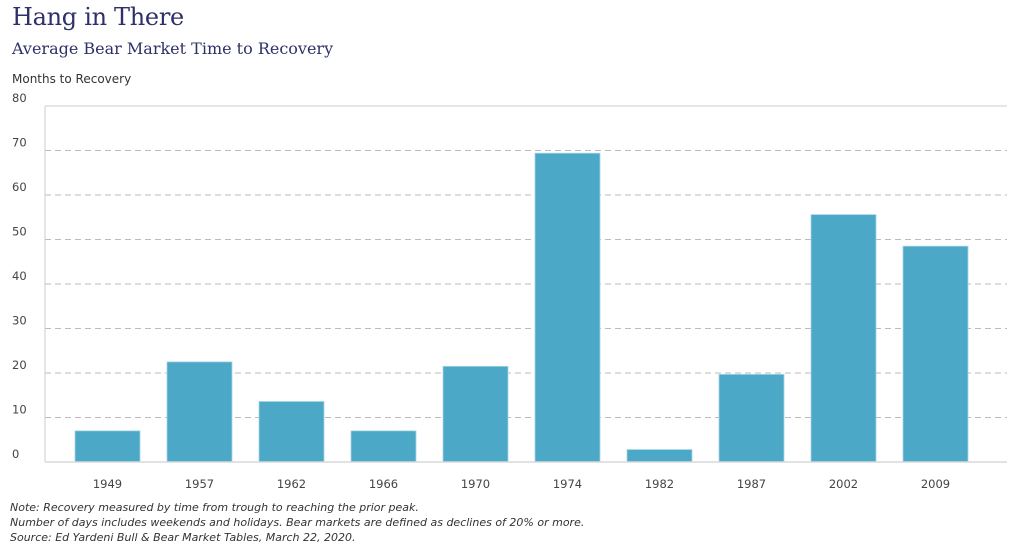 This screenshot has width=1024, height=553. I want to click on bar-1970, so click(475, 414).